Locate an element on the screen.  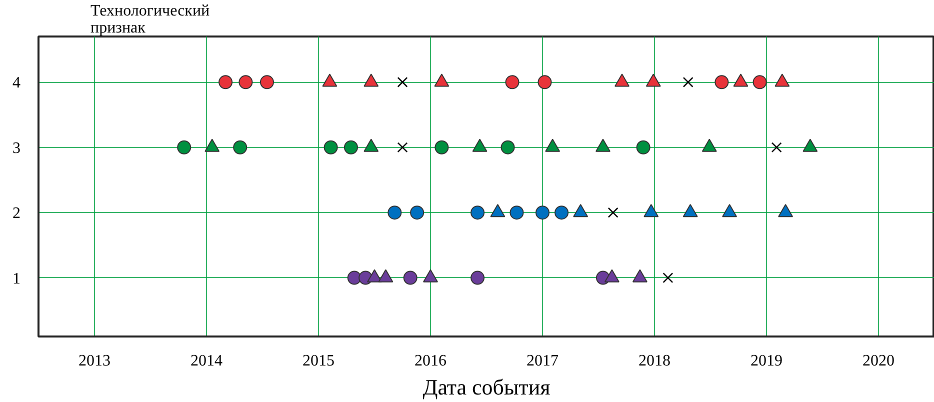
x-tick-label: 2019 is located at coordinates (766, 361).